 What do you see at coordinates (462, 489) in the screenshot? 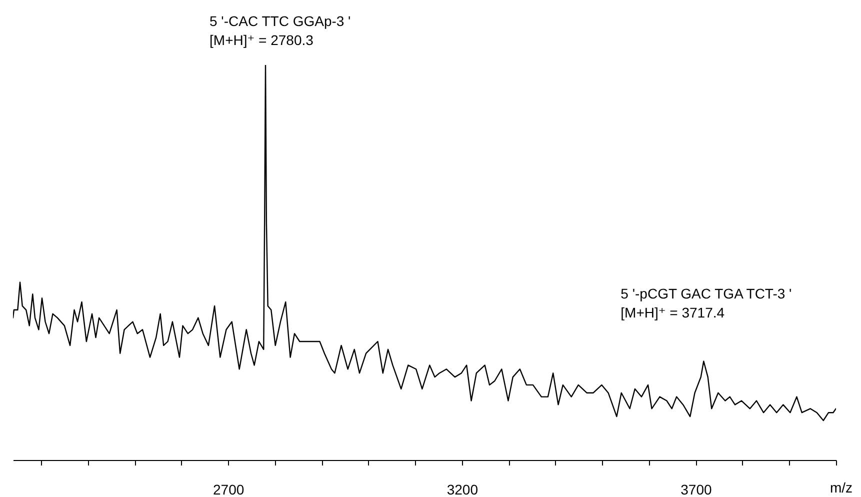
I see `x-tick-label: 3200` at bounding box center [462, 489].